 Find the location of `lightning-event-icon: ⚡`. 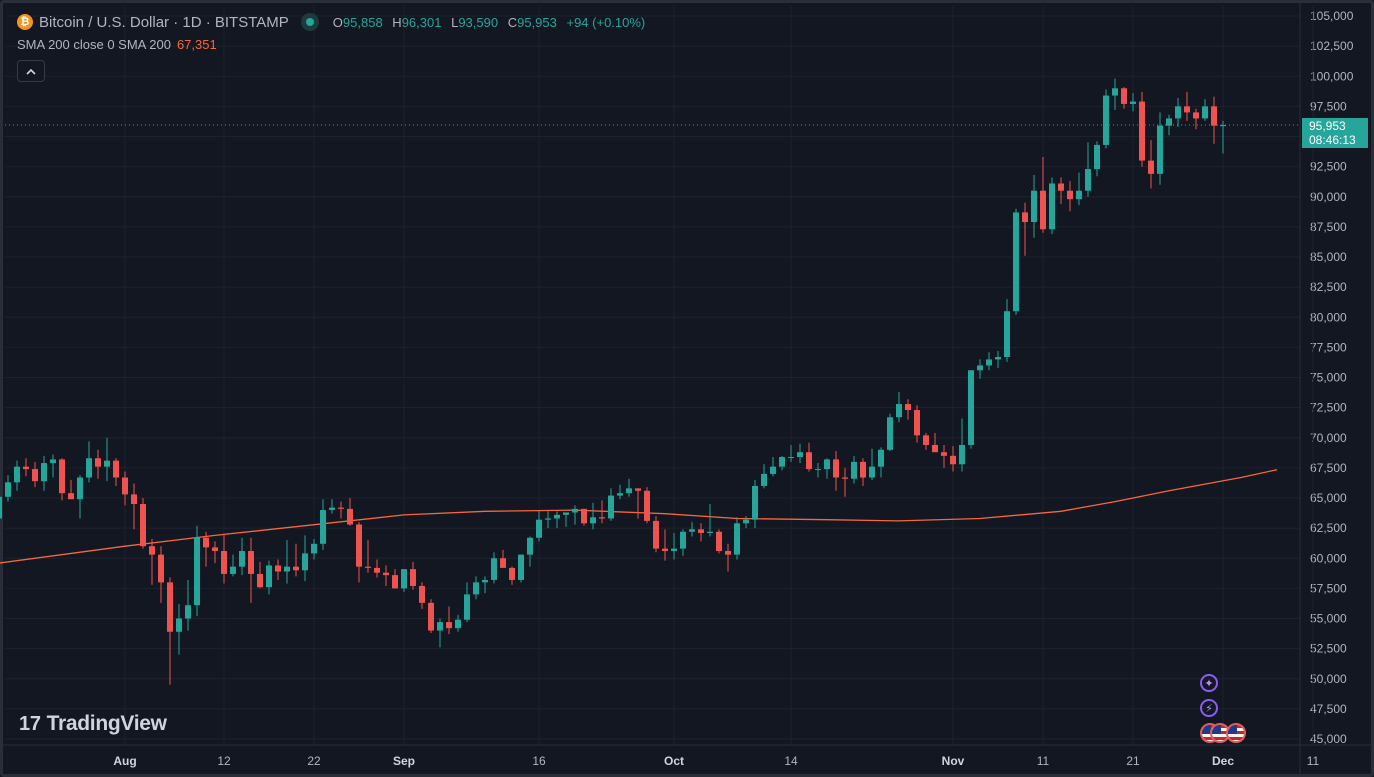

lightning-event-icon: ⚡ is located at coordinates (1209, 708).